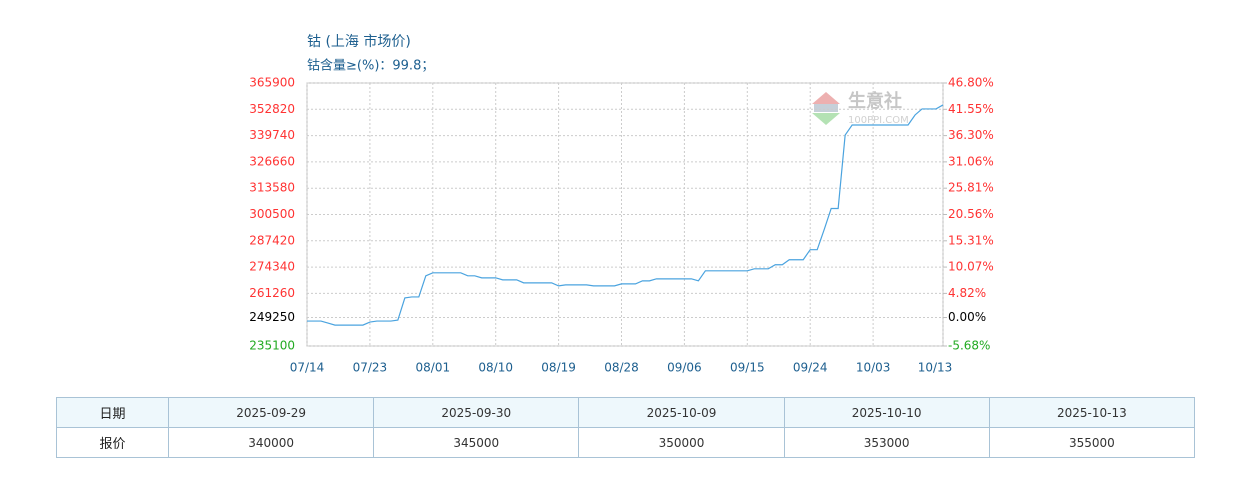 The width and height of the screenshot is (1252, 479). What do you see at coordinates (272, 161) in the screenshot?
I see `y-tick-label: 326660` at bounding box center [272, 161].